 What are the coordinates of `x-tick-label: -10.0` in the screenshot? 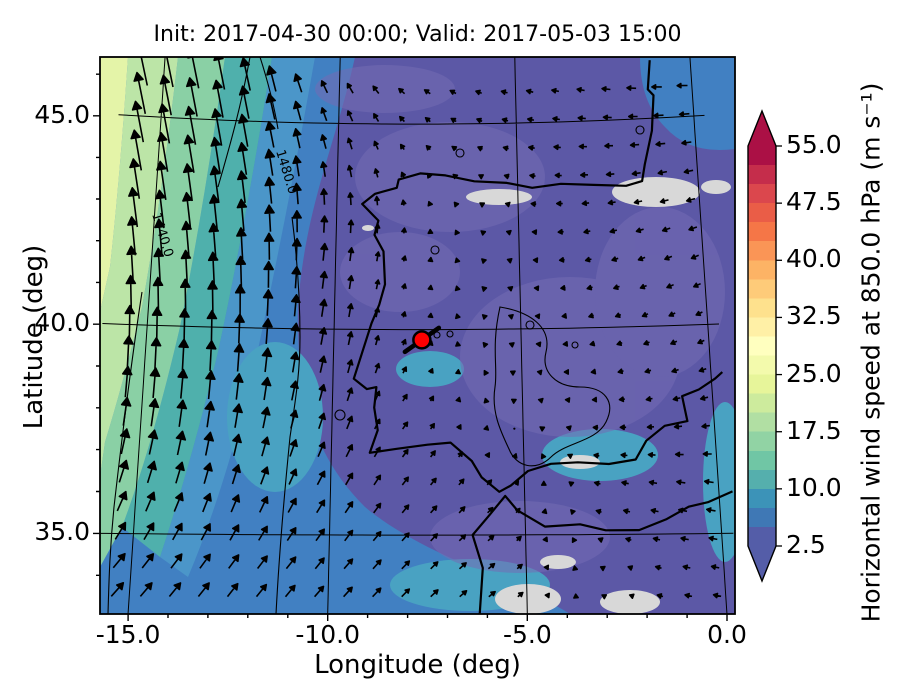 It's located at (328, 634).